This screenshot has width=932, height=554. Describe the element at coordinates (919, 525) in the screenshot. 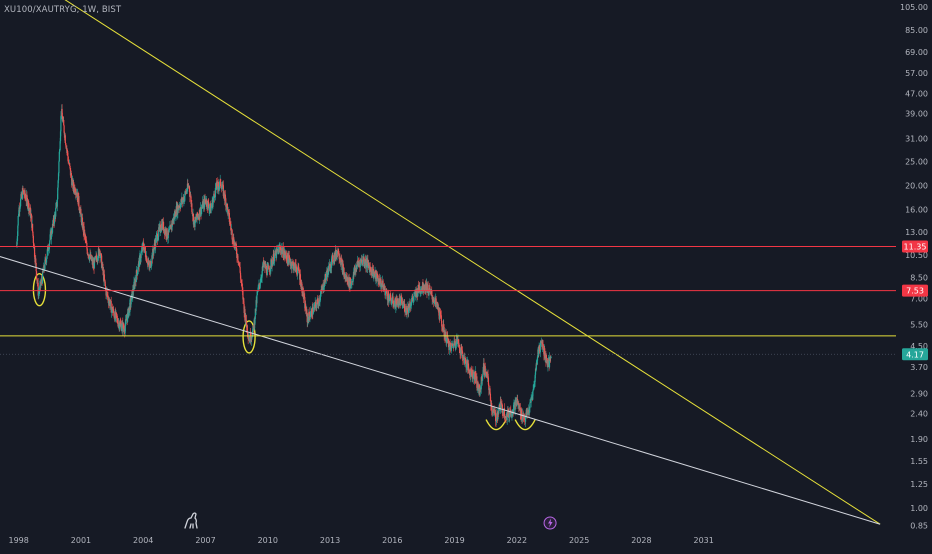

I see `y-tick-label: 0.85` at that location.